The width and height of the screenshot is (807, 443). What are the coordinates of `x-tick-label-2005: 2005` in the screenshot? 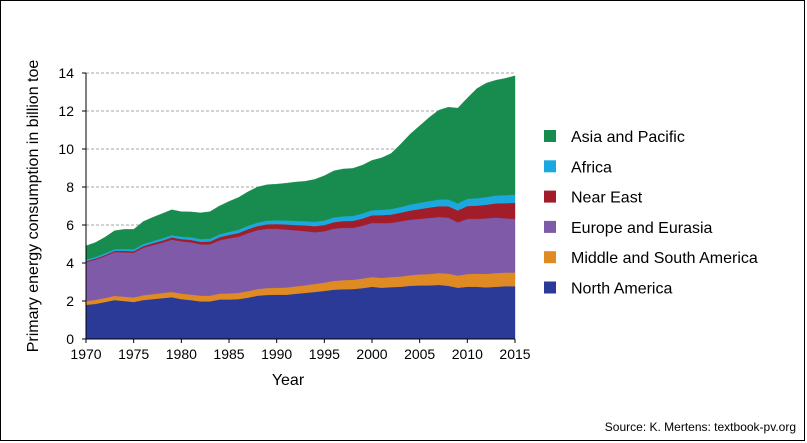 It's located at (419, 354).